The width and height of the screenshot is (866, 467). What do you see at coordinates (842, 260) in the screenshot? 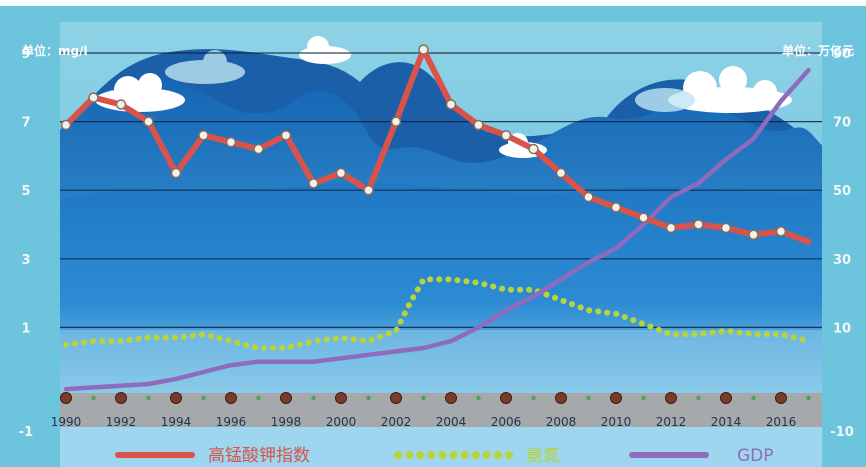
I see `y-right-tick-label: 30` at bounding box center [842, 260].